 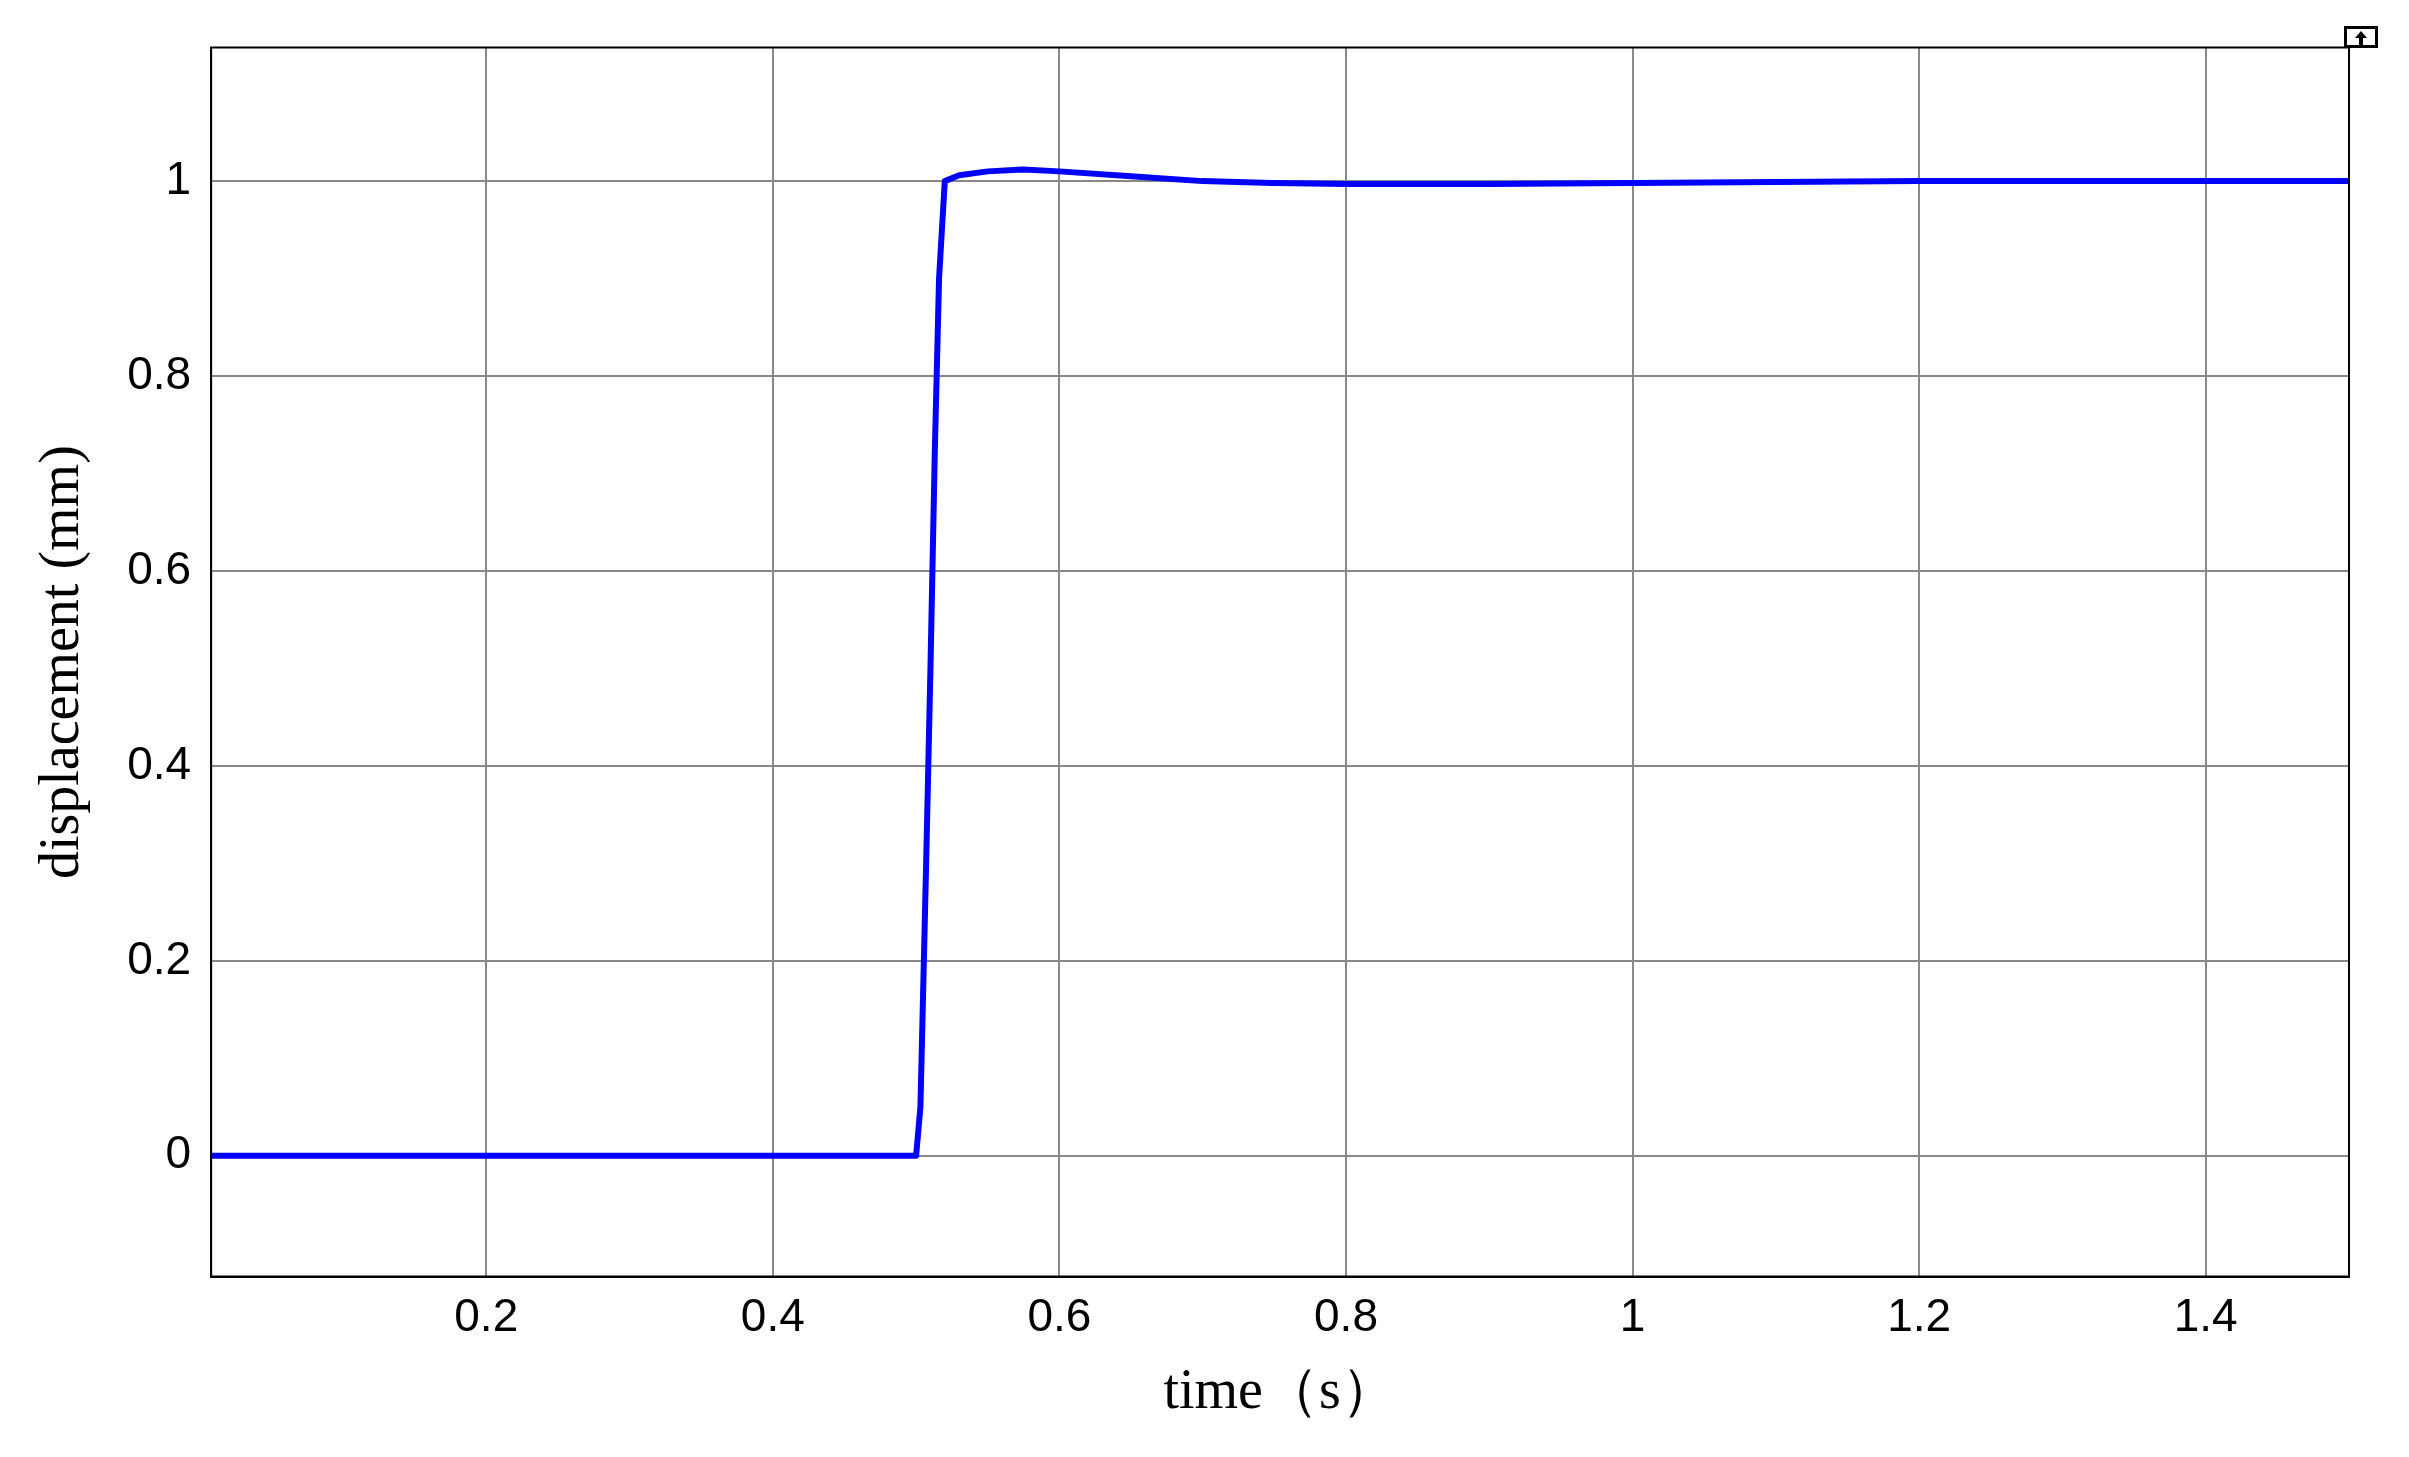 I want to click on x-tick-label: 0.6, so click(x=1059, y=1314).